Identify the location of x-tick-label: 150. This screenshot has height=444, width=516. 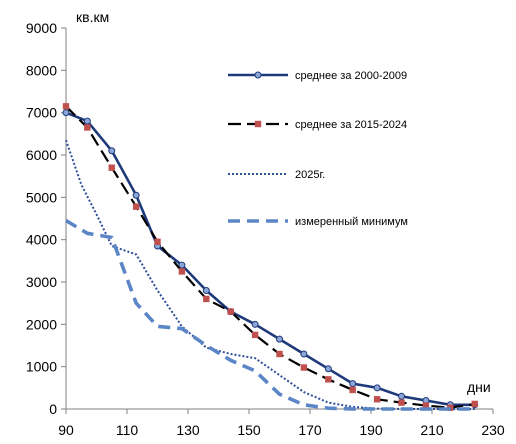
(249, 430).